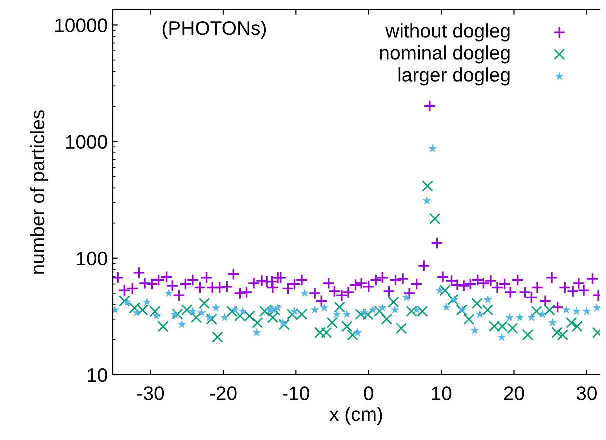 The image size is (606, 440). I want to click on x-tick-label: 20, so click(514, 393).